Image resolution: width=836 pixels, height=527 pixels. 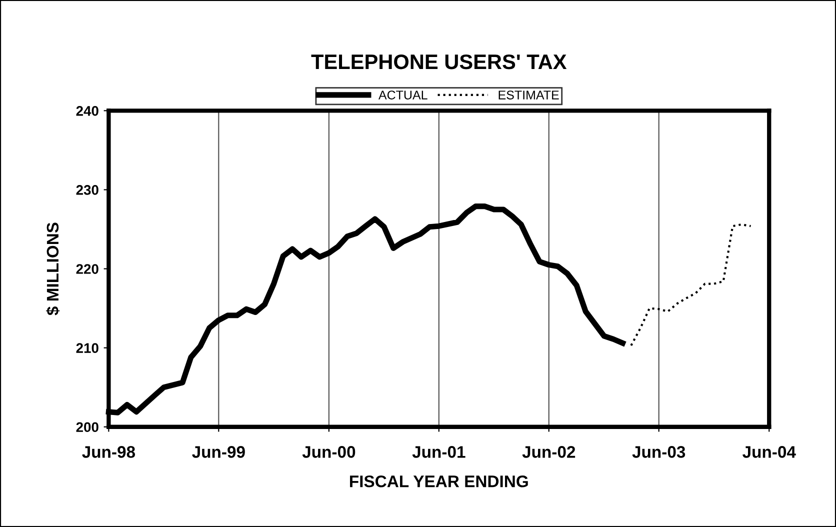 I want to click on x-axis-title: FISCAL YEAR ENDING, so click(x=439, y=481).